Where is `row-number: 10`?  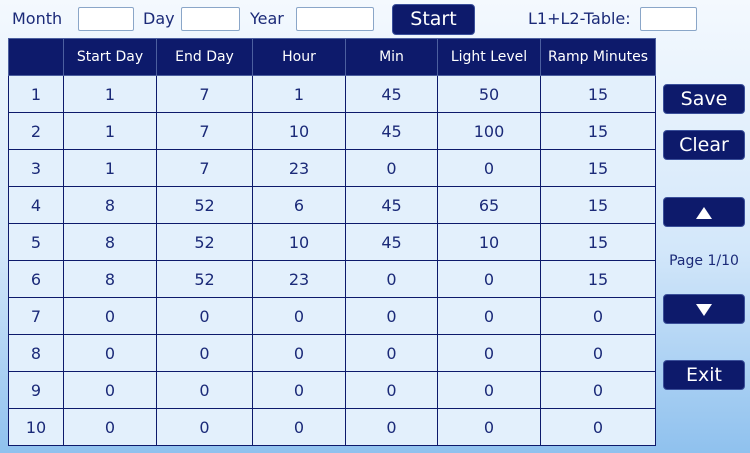
row-number: 10 is located at coordinates (36, 427).